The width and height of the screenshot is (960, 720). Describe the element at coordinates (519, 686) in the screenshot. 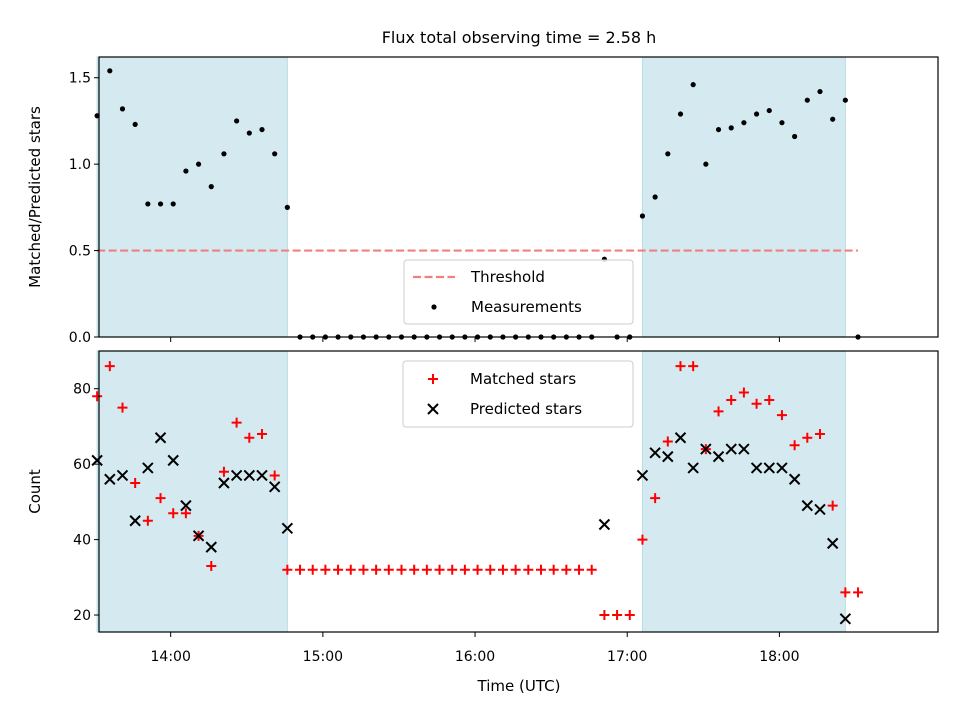

I see `x-axis-label: Time (UTC)` at that location.